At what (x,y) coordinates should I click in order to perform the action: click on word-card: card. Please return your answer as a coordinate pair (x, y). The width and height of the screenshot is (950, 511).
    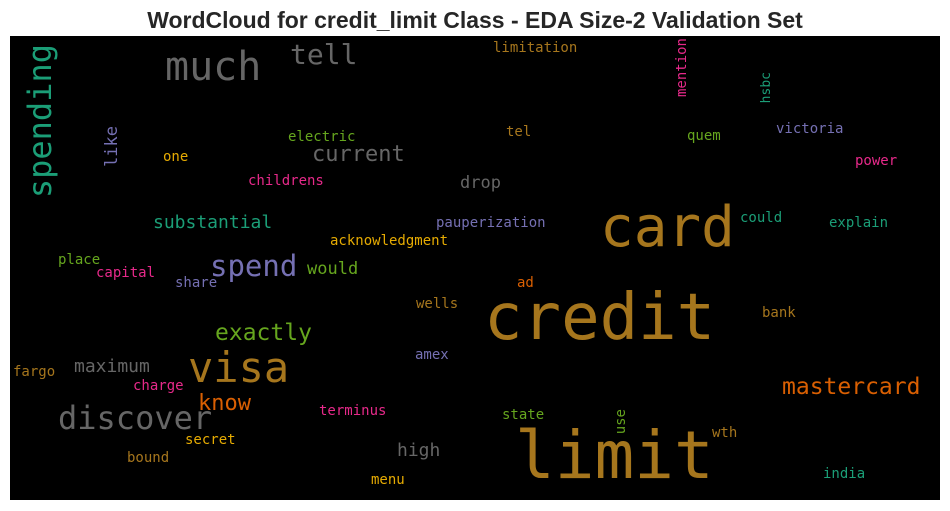
    Looking at the image, I should click on (667, 227).